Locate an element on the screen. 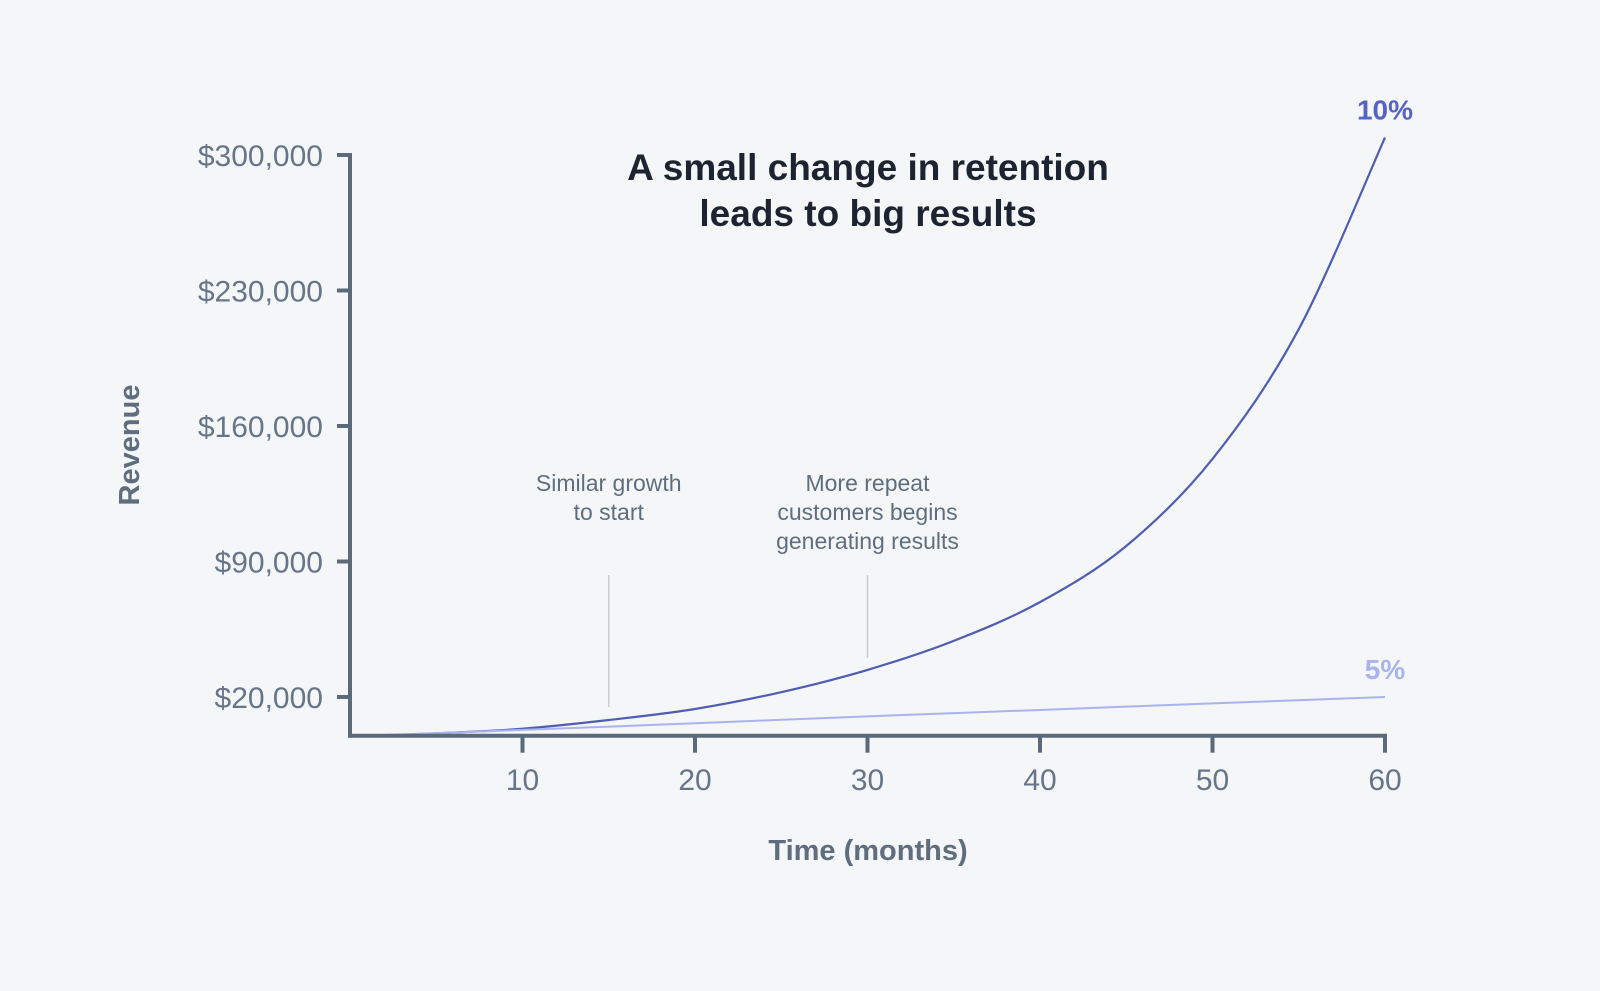  x-tick-label: 50 is located at coordinates (1212, 780).